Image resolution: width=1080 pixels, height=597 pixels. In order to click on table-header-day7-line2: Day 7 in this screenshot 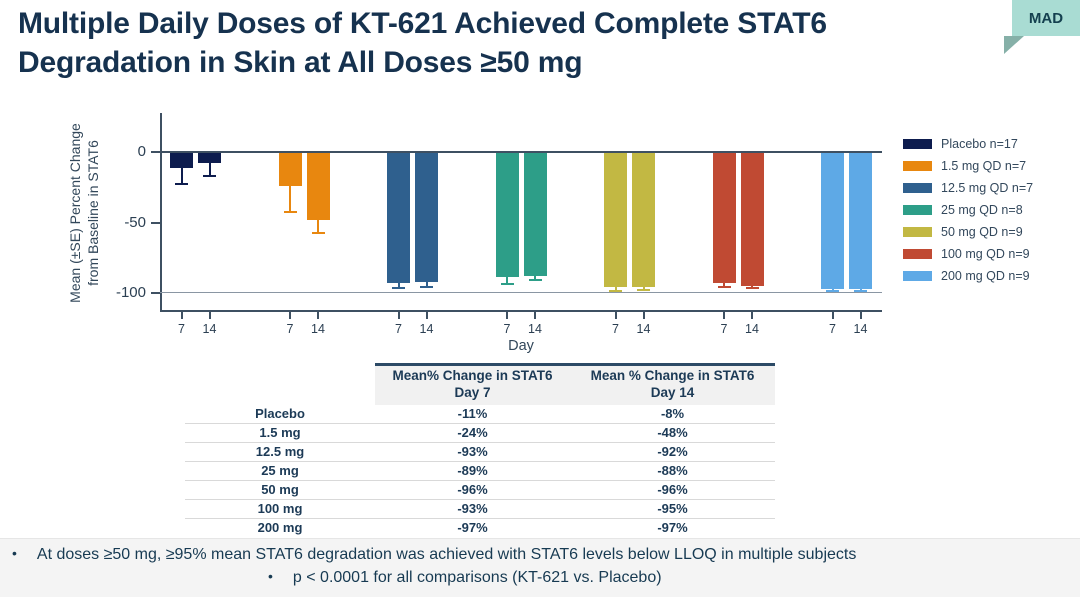, I will do `click(472, 392)`.